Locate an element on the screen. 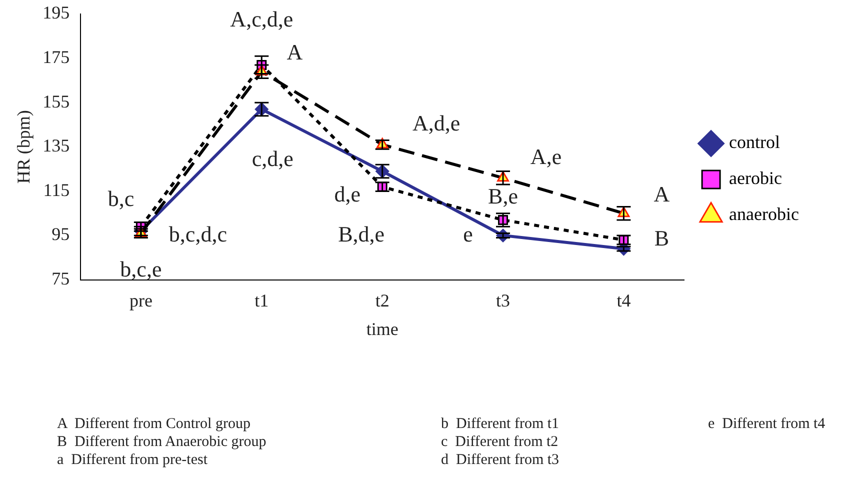  x-tick-label: pre is located at coordinates (140, 300).